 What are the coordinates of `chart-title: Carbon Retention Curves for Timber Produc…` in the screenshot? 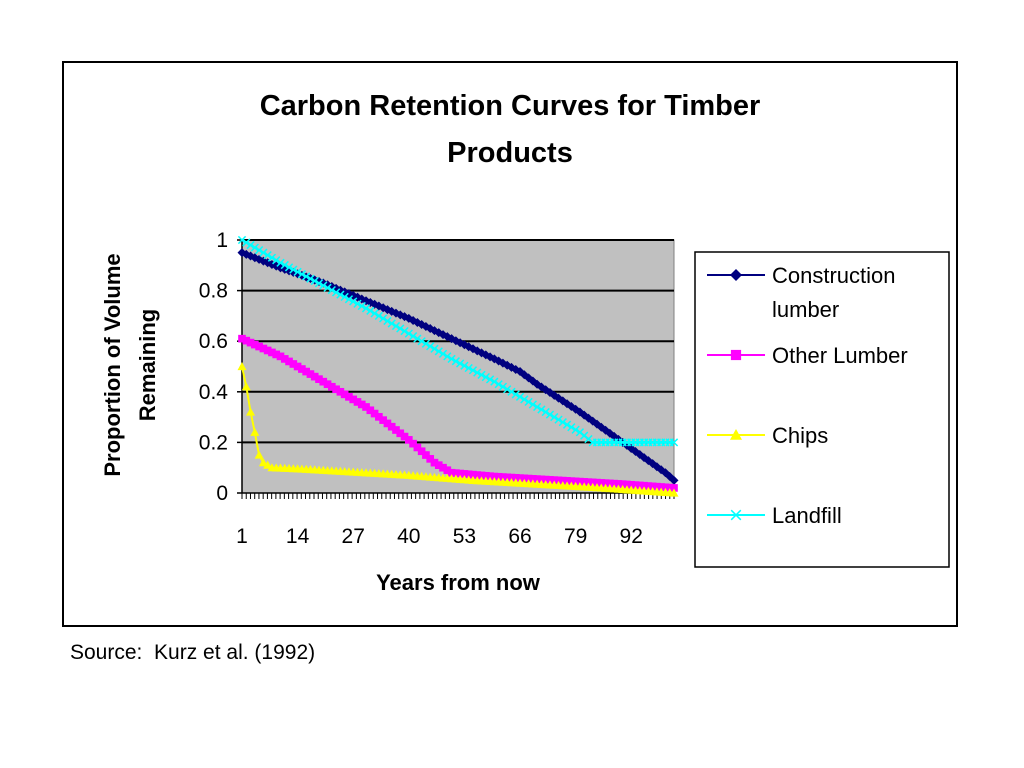 It's located at (510, 129).